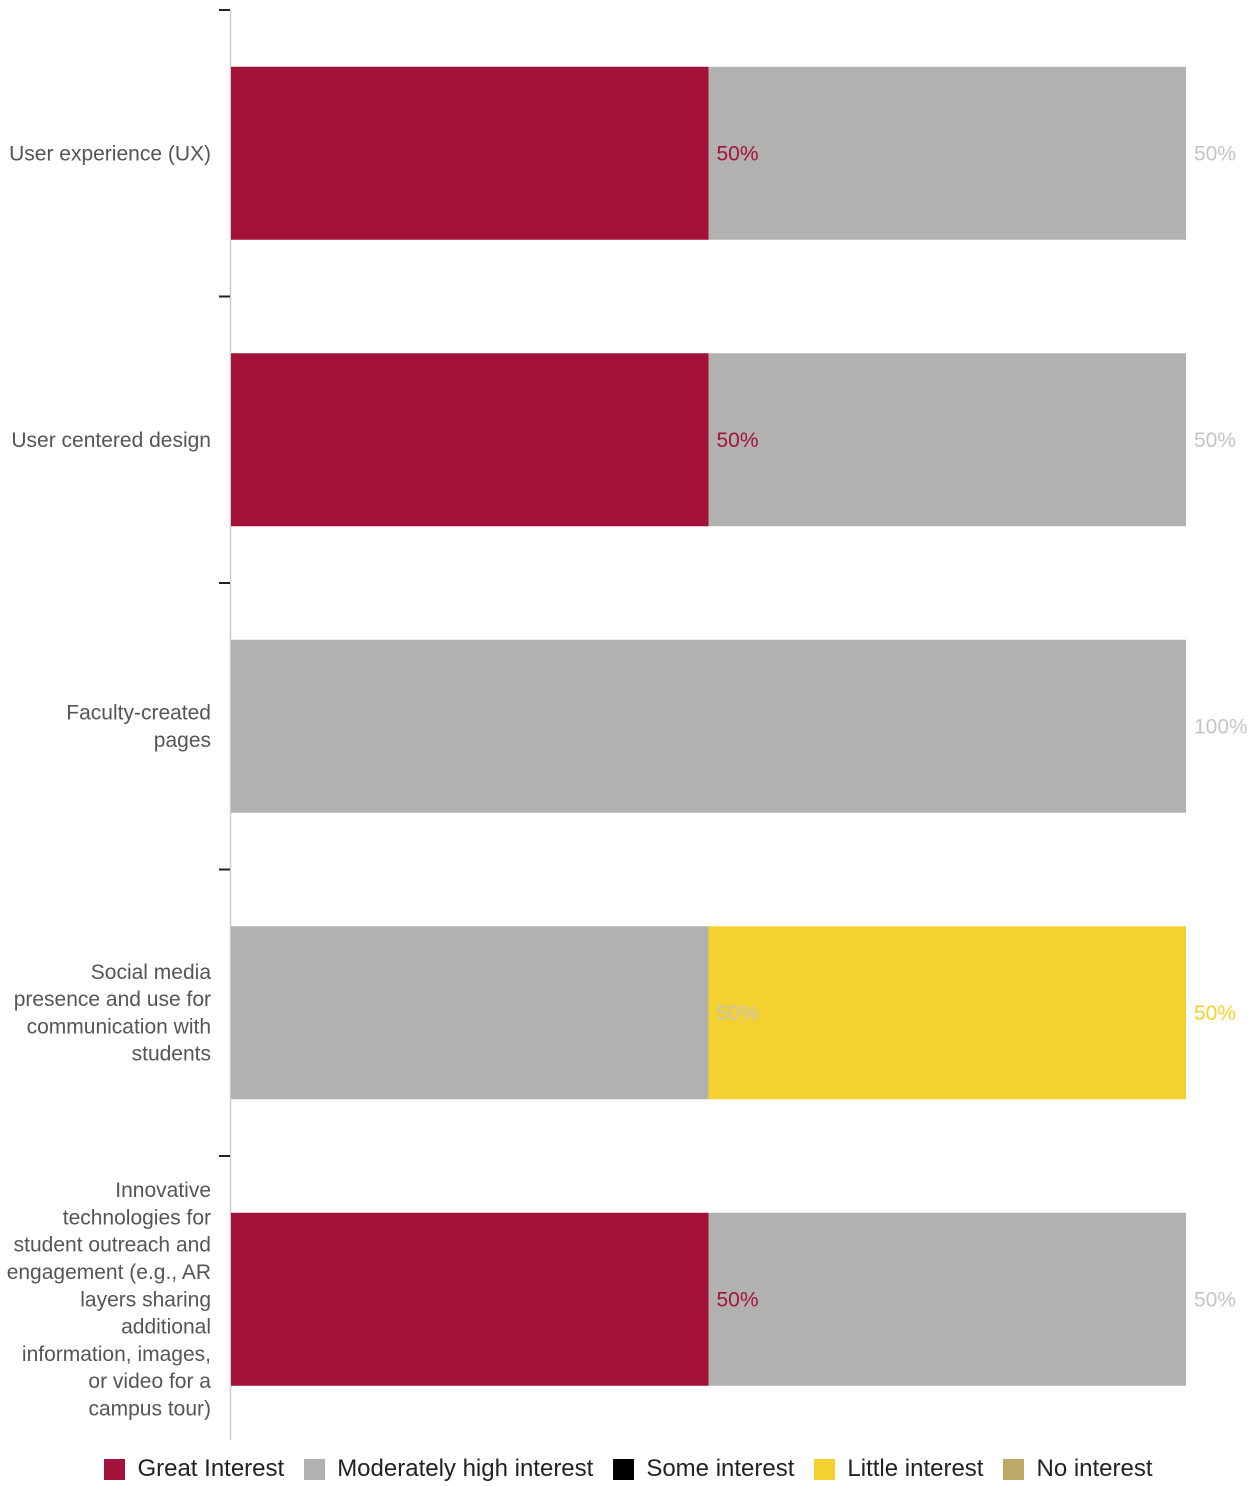 The height and width of the screenshot is (1486, 1257). Describe the element at coordinates (738, 1299) in the screenshot. I see `data-label-great-interest-5: 50%` at that location.